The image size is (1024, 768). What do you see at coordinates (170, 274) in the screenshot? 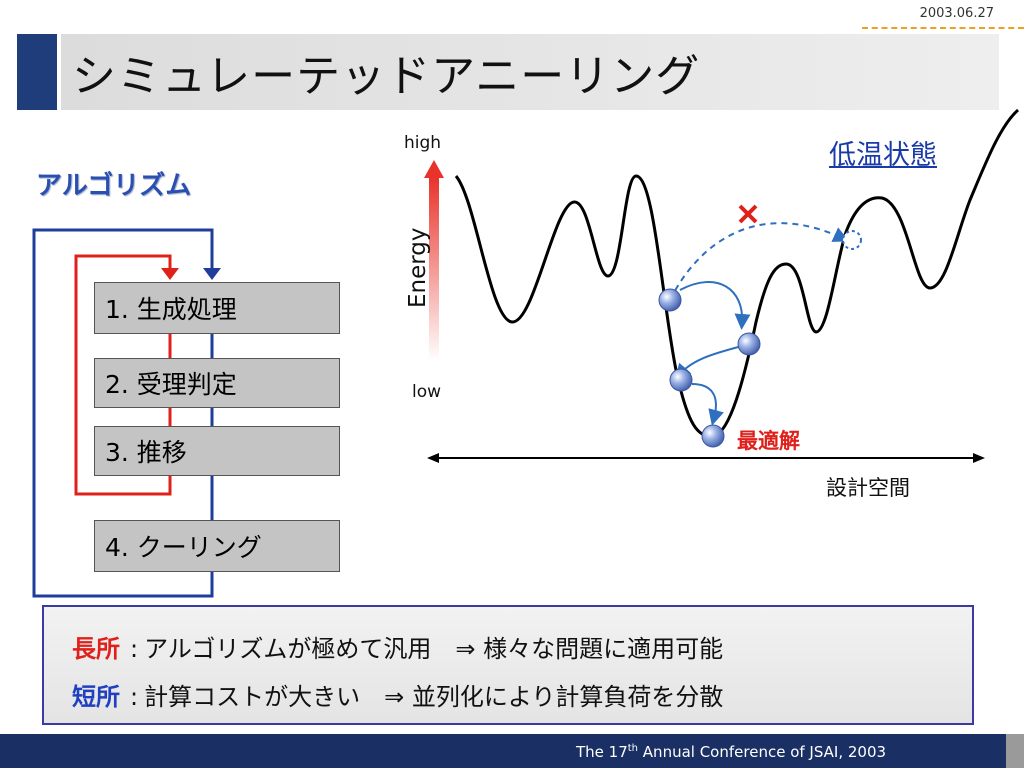
I see `inner-loop-arrowhead` at bounding box center [170, 274].